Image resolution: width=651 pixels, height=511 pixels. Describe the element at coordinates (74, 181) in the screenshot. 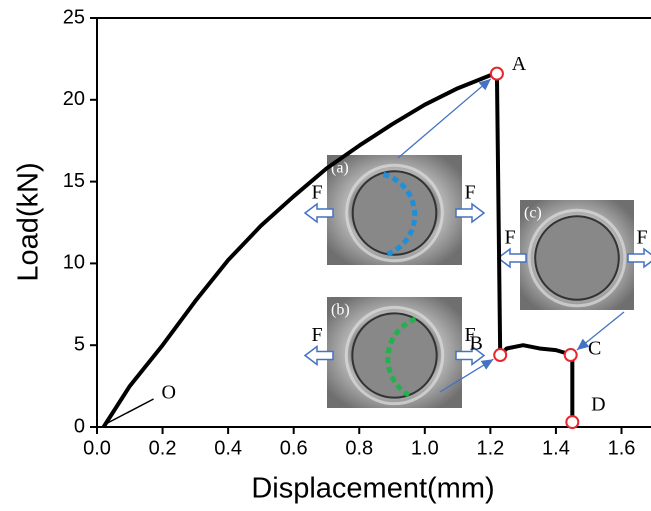

I see `y-tick-label: 15` at that location.